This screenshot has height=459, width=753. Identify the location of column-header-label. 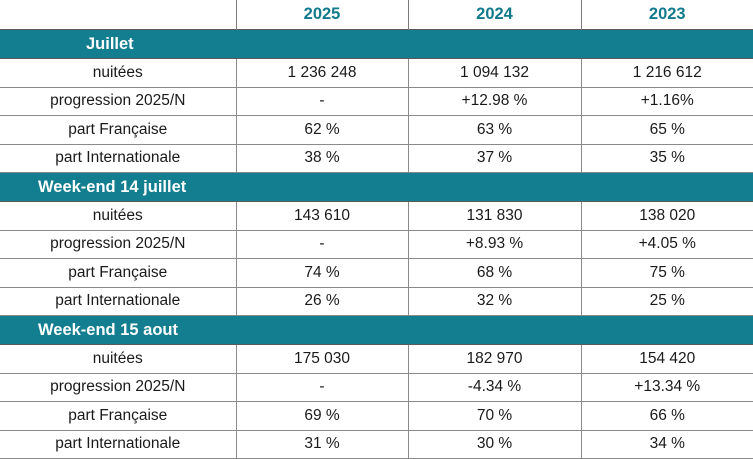
(118, 15).